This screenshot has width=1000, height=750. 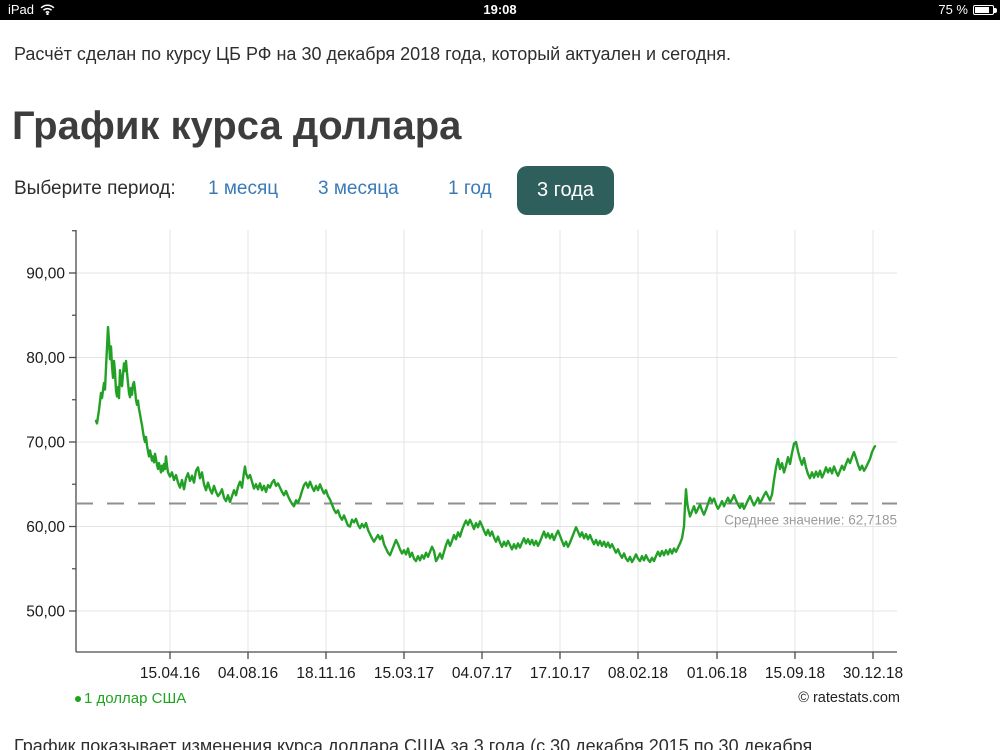 What do you see at coordinates (248, 673) in the screenshot?
I see `x-tick-label: 04.08.16` at bounding box center [248, 673].